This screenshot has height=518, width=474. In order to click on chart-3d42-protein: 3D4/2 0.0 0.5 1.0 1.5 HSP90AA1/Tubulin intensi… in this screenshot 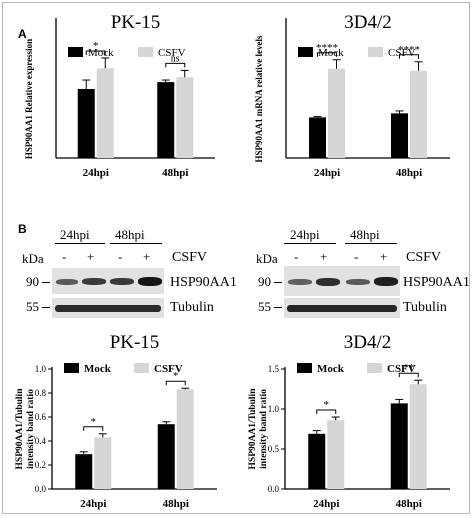, I will do `click(349, 421)`.